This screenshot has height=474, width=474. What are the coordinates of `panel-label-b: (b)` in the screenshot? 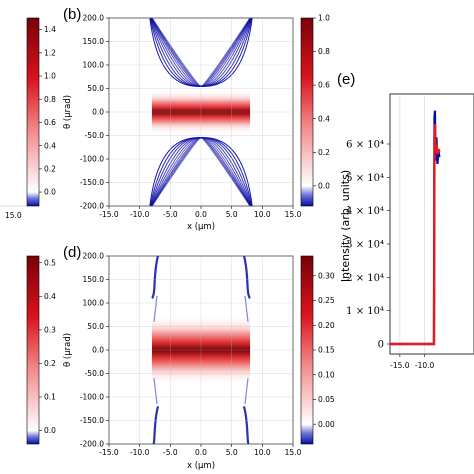 It's located at (72, 14).